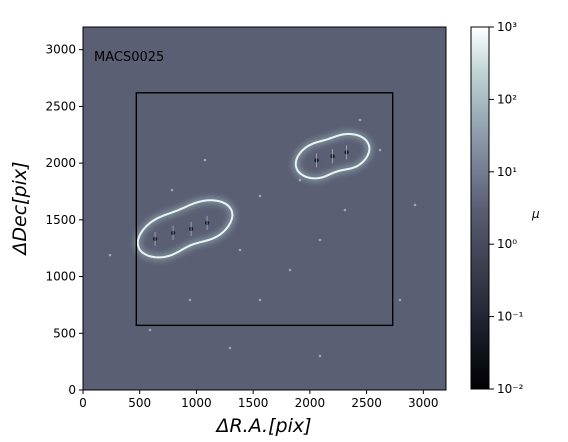 The image size is (568, 442). What do you see at coordinates (139, 403) in the screenshot?
I see `x-tick-label: 500` at bounding box center [139, 403].